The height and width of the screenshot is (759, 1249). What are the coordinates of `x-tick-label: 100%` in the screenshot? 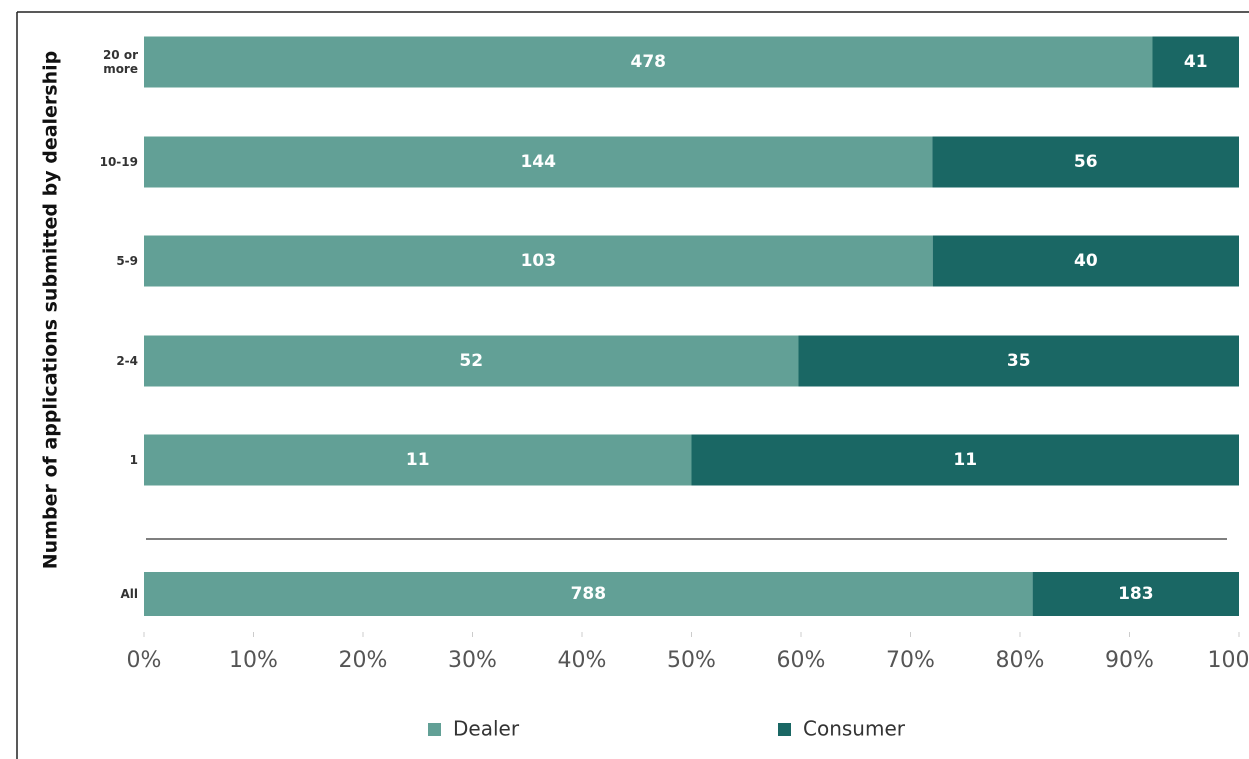 It's located at (1228, 660).